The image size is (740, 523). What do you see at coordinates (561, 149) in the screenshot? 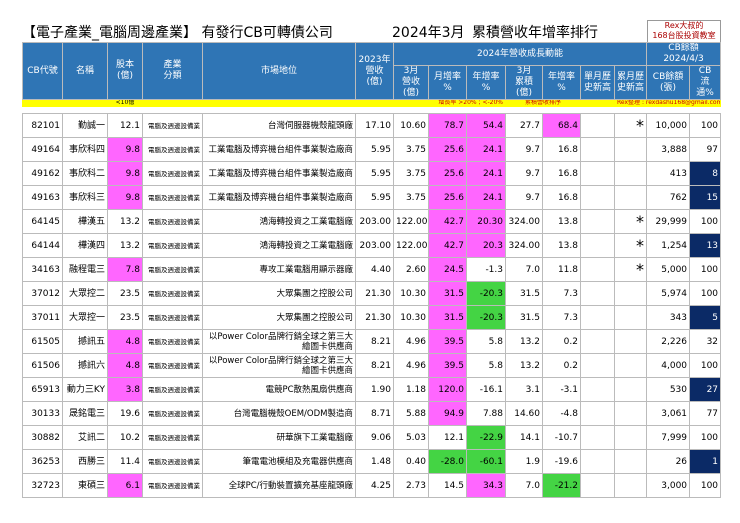
I see `cum-yoy-growth: 16.8` at bounding box center [561, 149].